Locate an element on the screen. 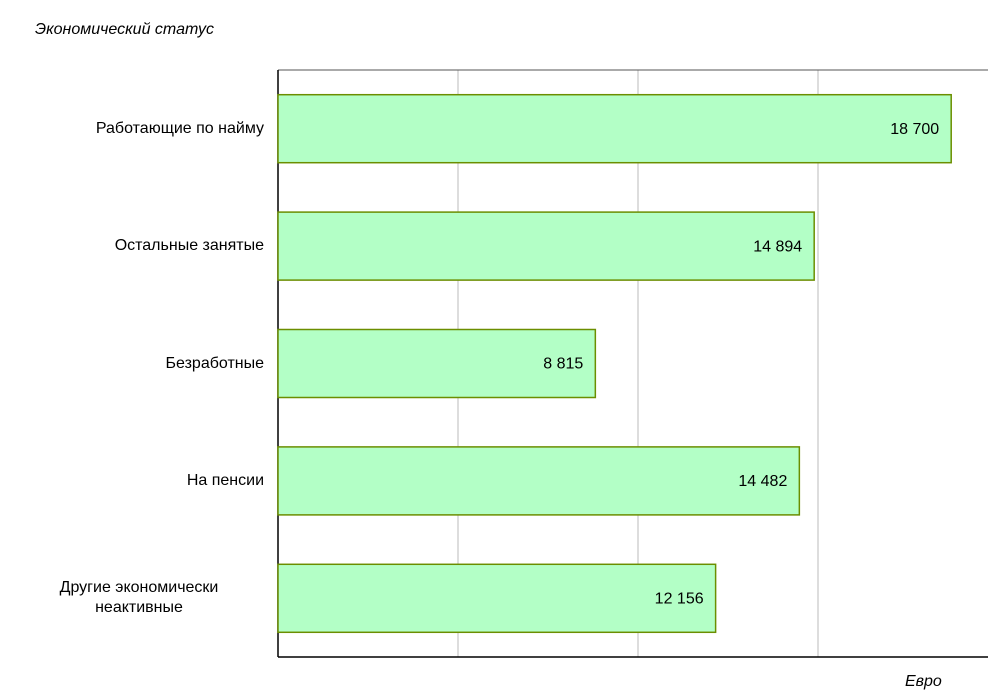 The width and height of the screenshot is (988, 693). y-tick-label: Безработные is located at coordinates (132, 364).